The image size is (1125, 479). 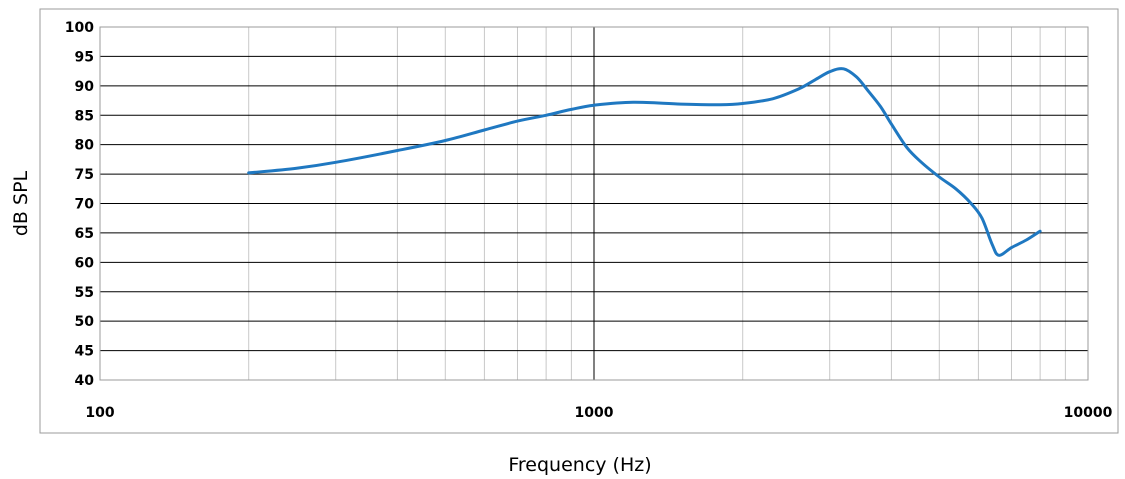 What do you see at coordinates (84, 116) in the screenshot?
I see `y-tick-label: 85` at bounding box center [84, 116].